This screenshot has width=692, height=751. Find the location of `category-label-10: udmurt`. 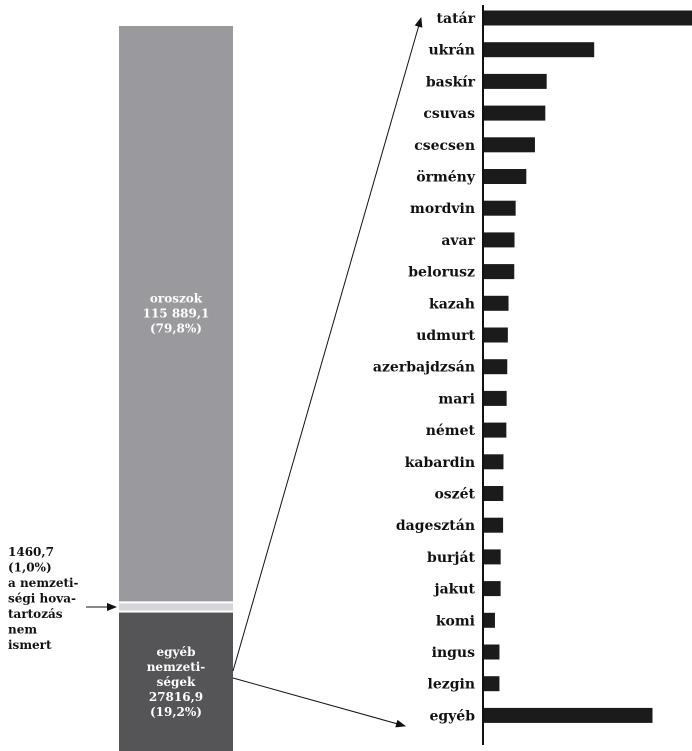

category-label-10: udmurt is located at coordinates (445, 336).